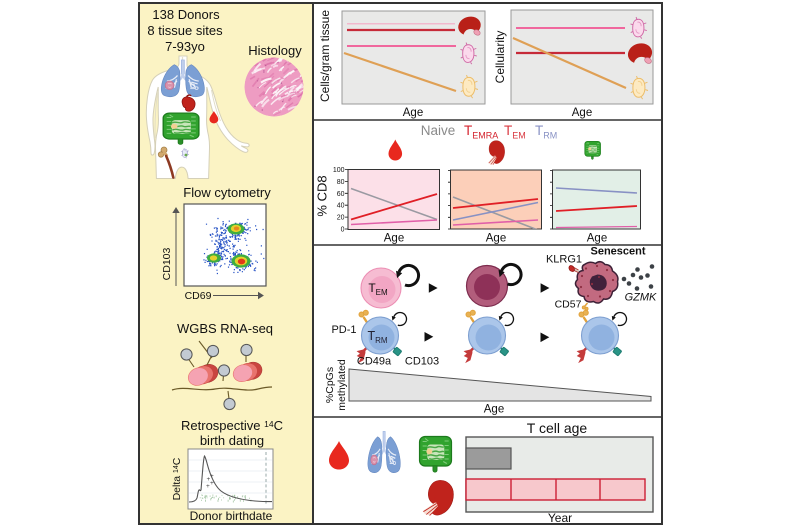 This screenshot has width=800, height=530. Describe the element at coordinates (343, 230) in the screenshot. I see `svg-text: 0` at that location.